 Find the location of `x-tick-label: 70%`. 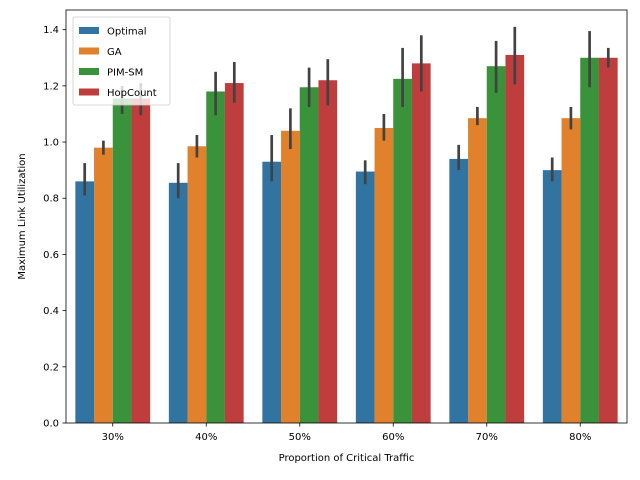

x-tick-label: 70% is located at coordinates (487, 437).